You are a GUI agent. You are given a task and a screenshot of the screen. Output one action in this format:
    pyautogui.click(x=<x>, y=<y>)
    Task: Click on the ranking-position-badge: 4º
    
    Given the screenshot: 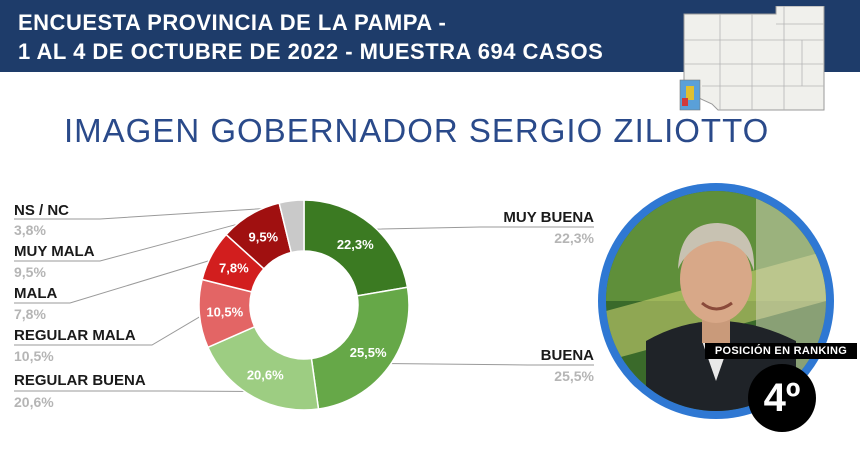 What is the action you would take?
    pyautogui.click(x=782, y=398)
    